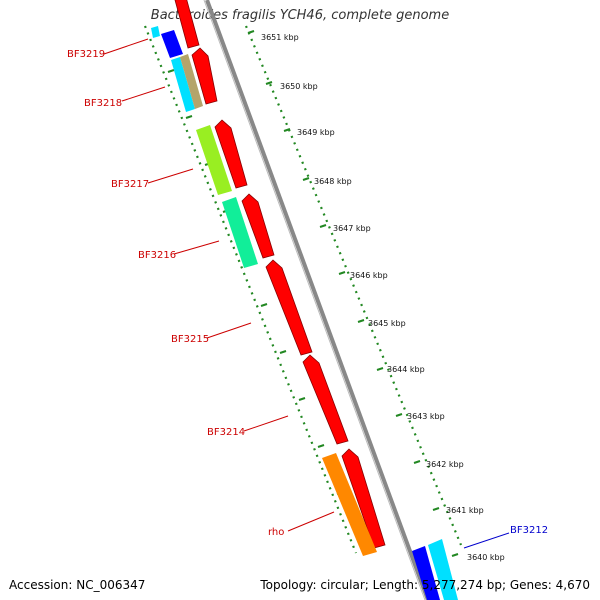 Image resolution: width=600 pixels, height=600 pixels. I want to click on scale-label: 3641 kbp, so click(465, 510).